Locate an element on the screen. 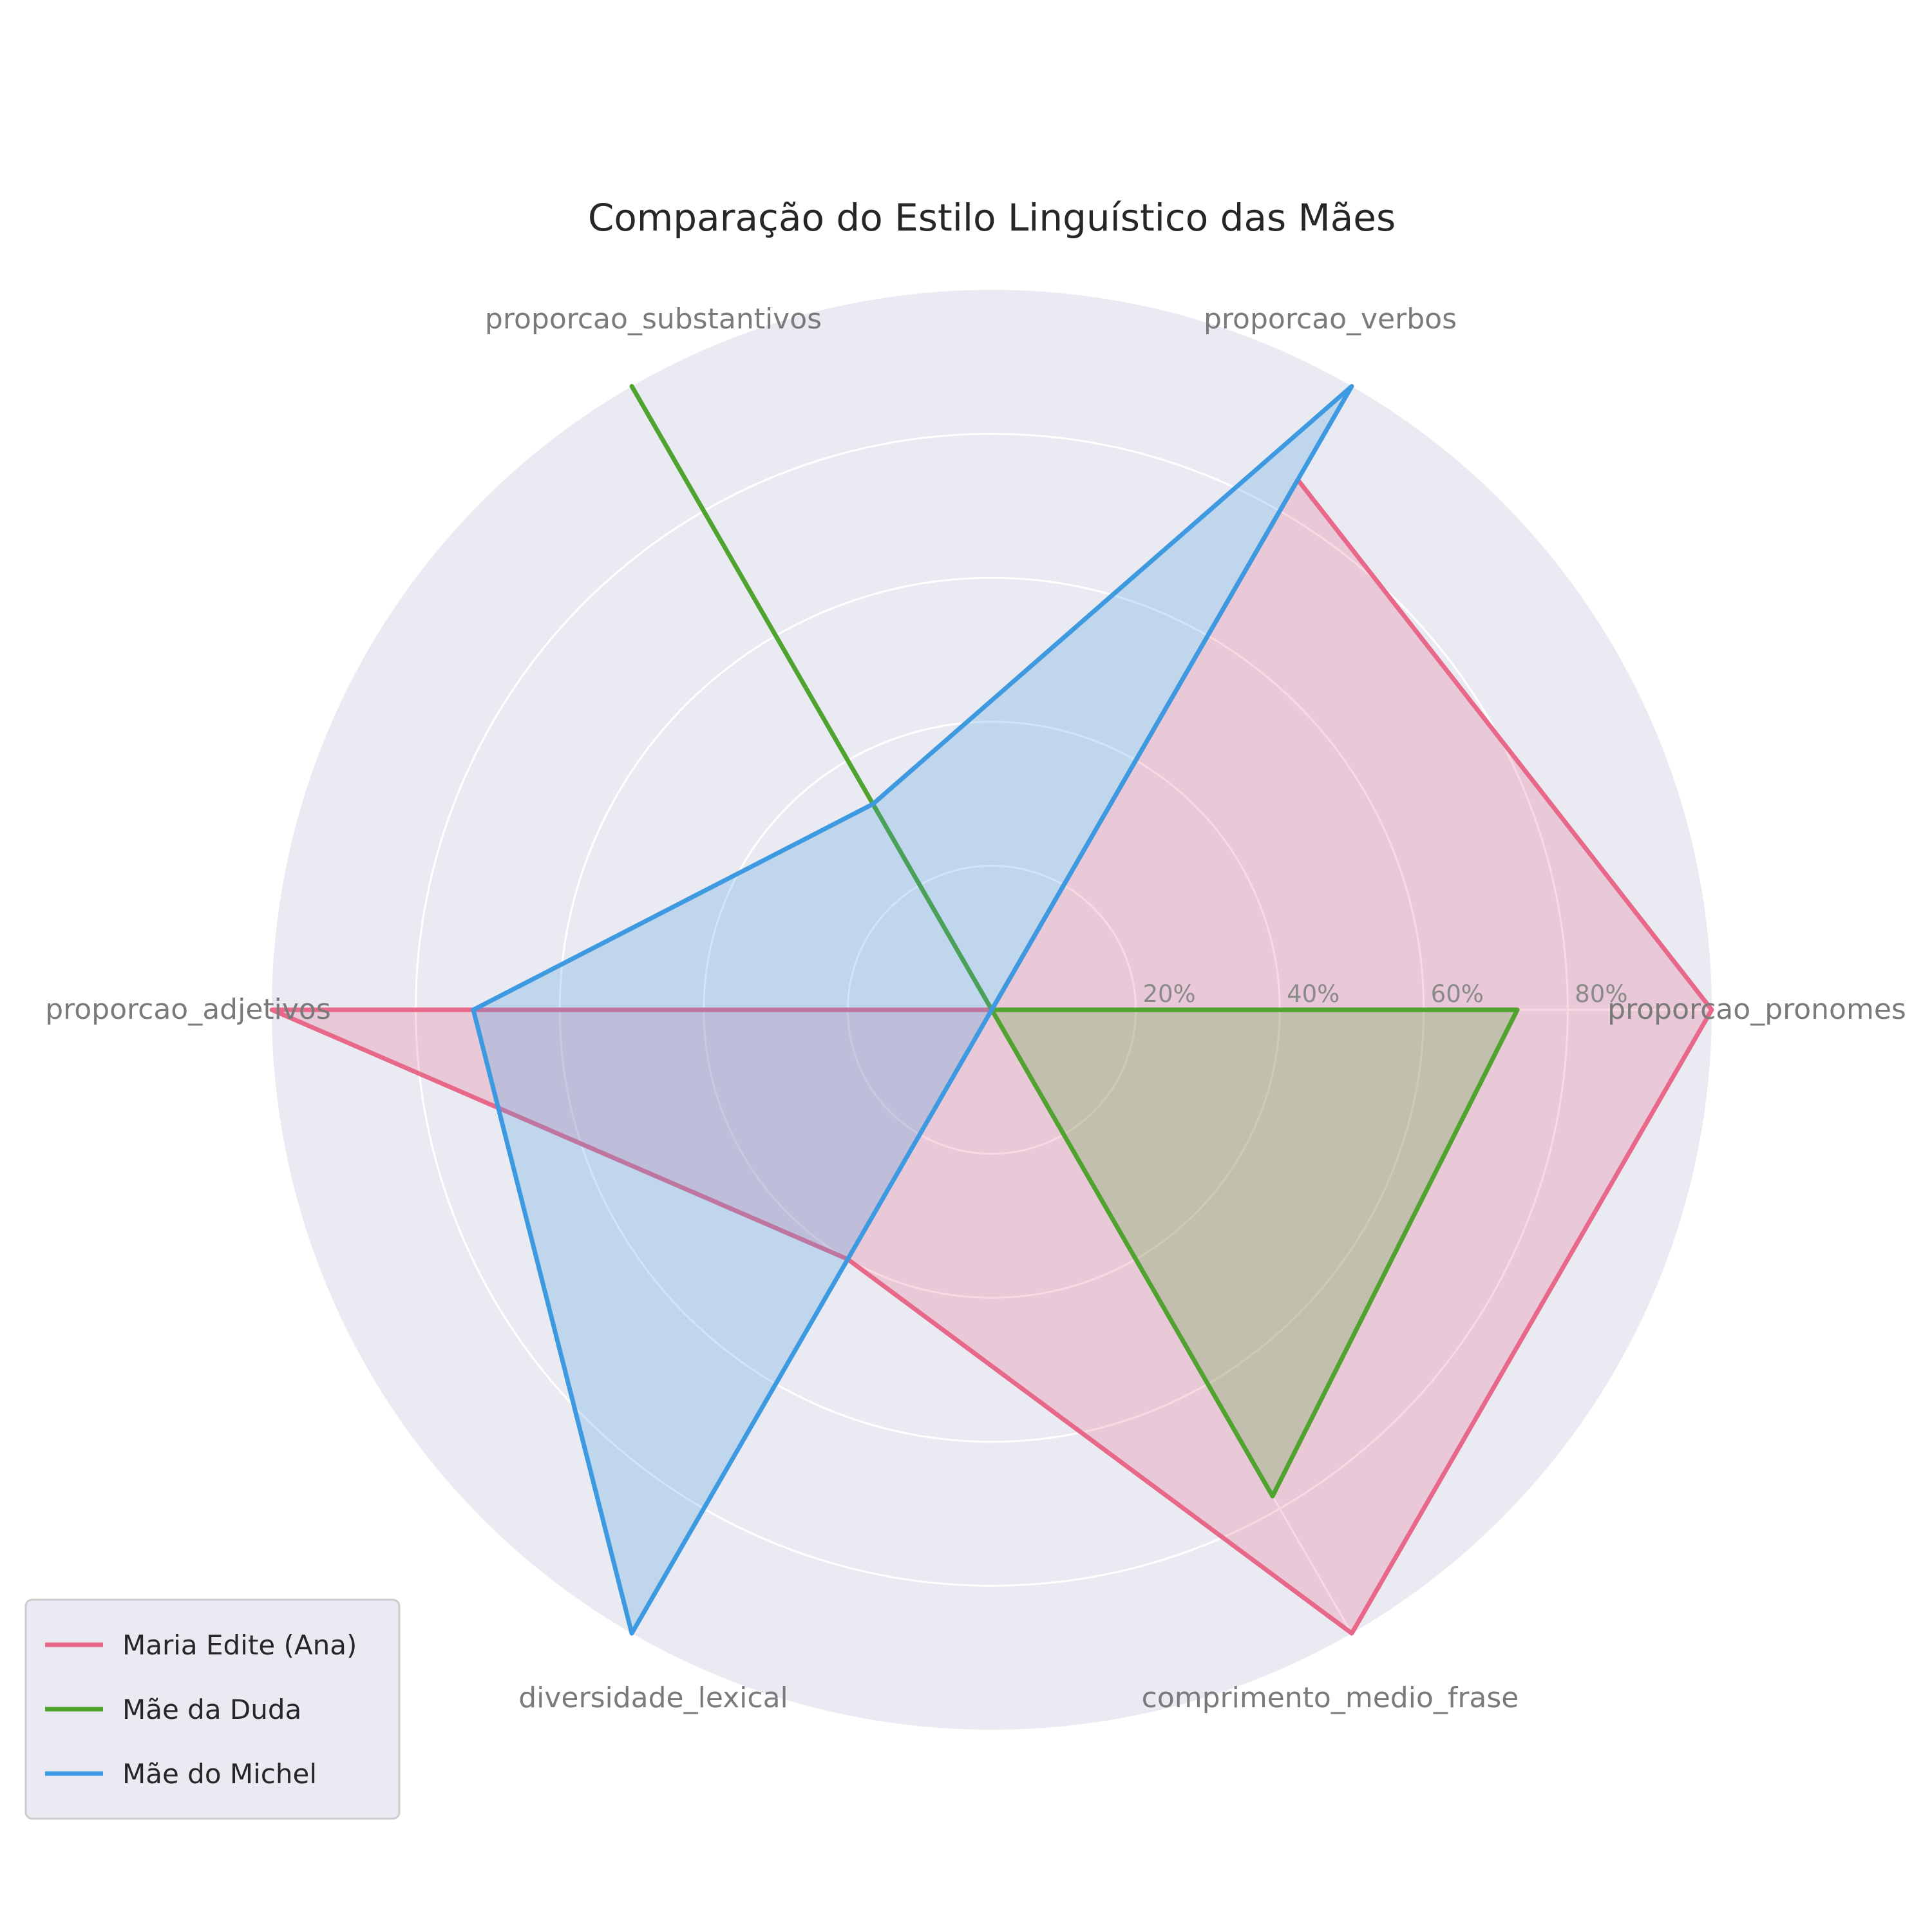  r-tick-label-80: 80% is located at coordinates (1601, 994).